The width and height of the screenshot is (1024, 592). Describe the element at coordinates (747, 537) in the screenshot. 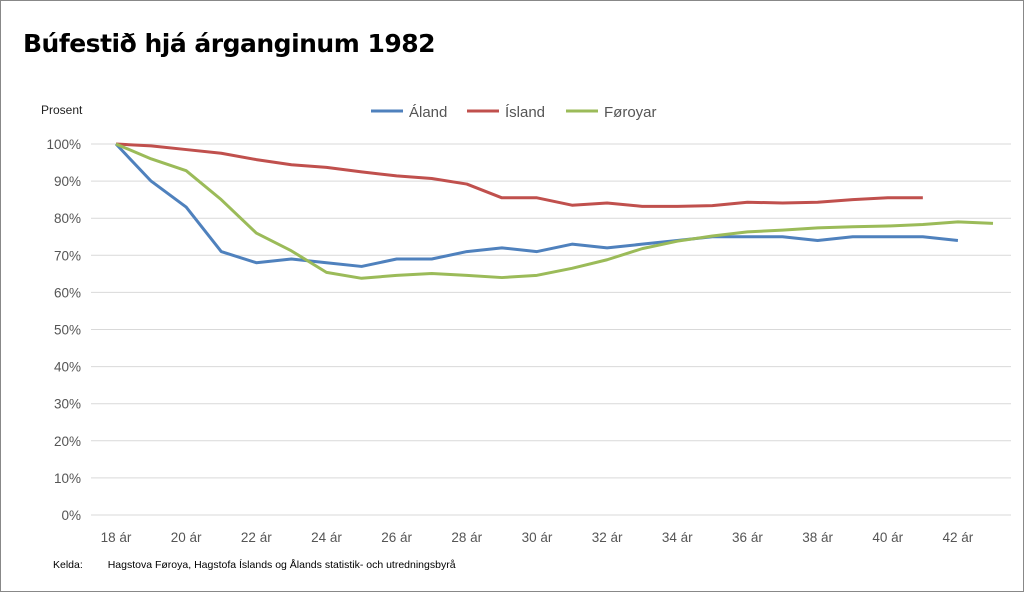

I see `x-tick-label: 36 ár` at that location.